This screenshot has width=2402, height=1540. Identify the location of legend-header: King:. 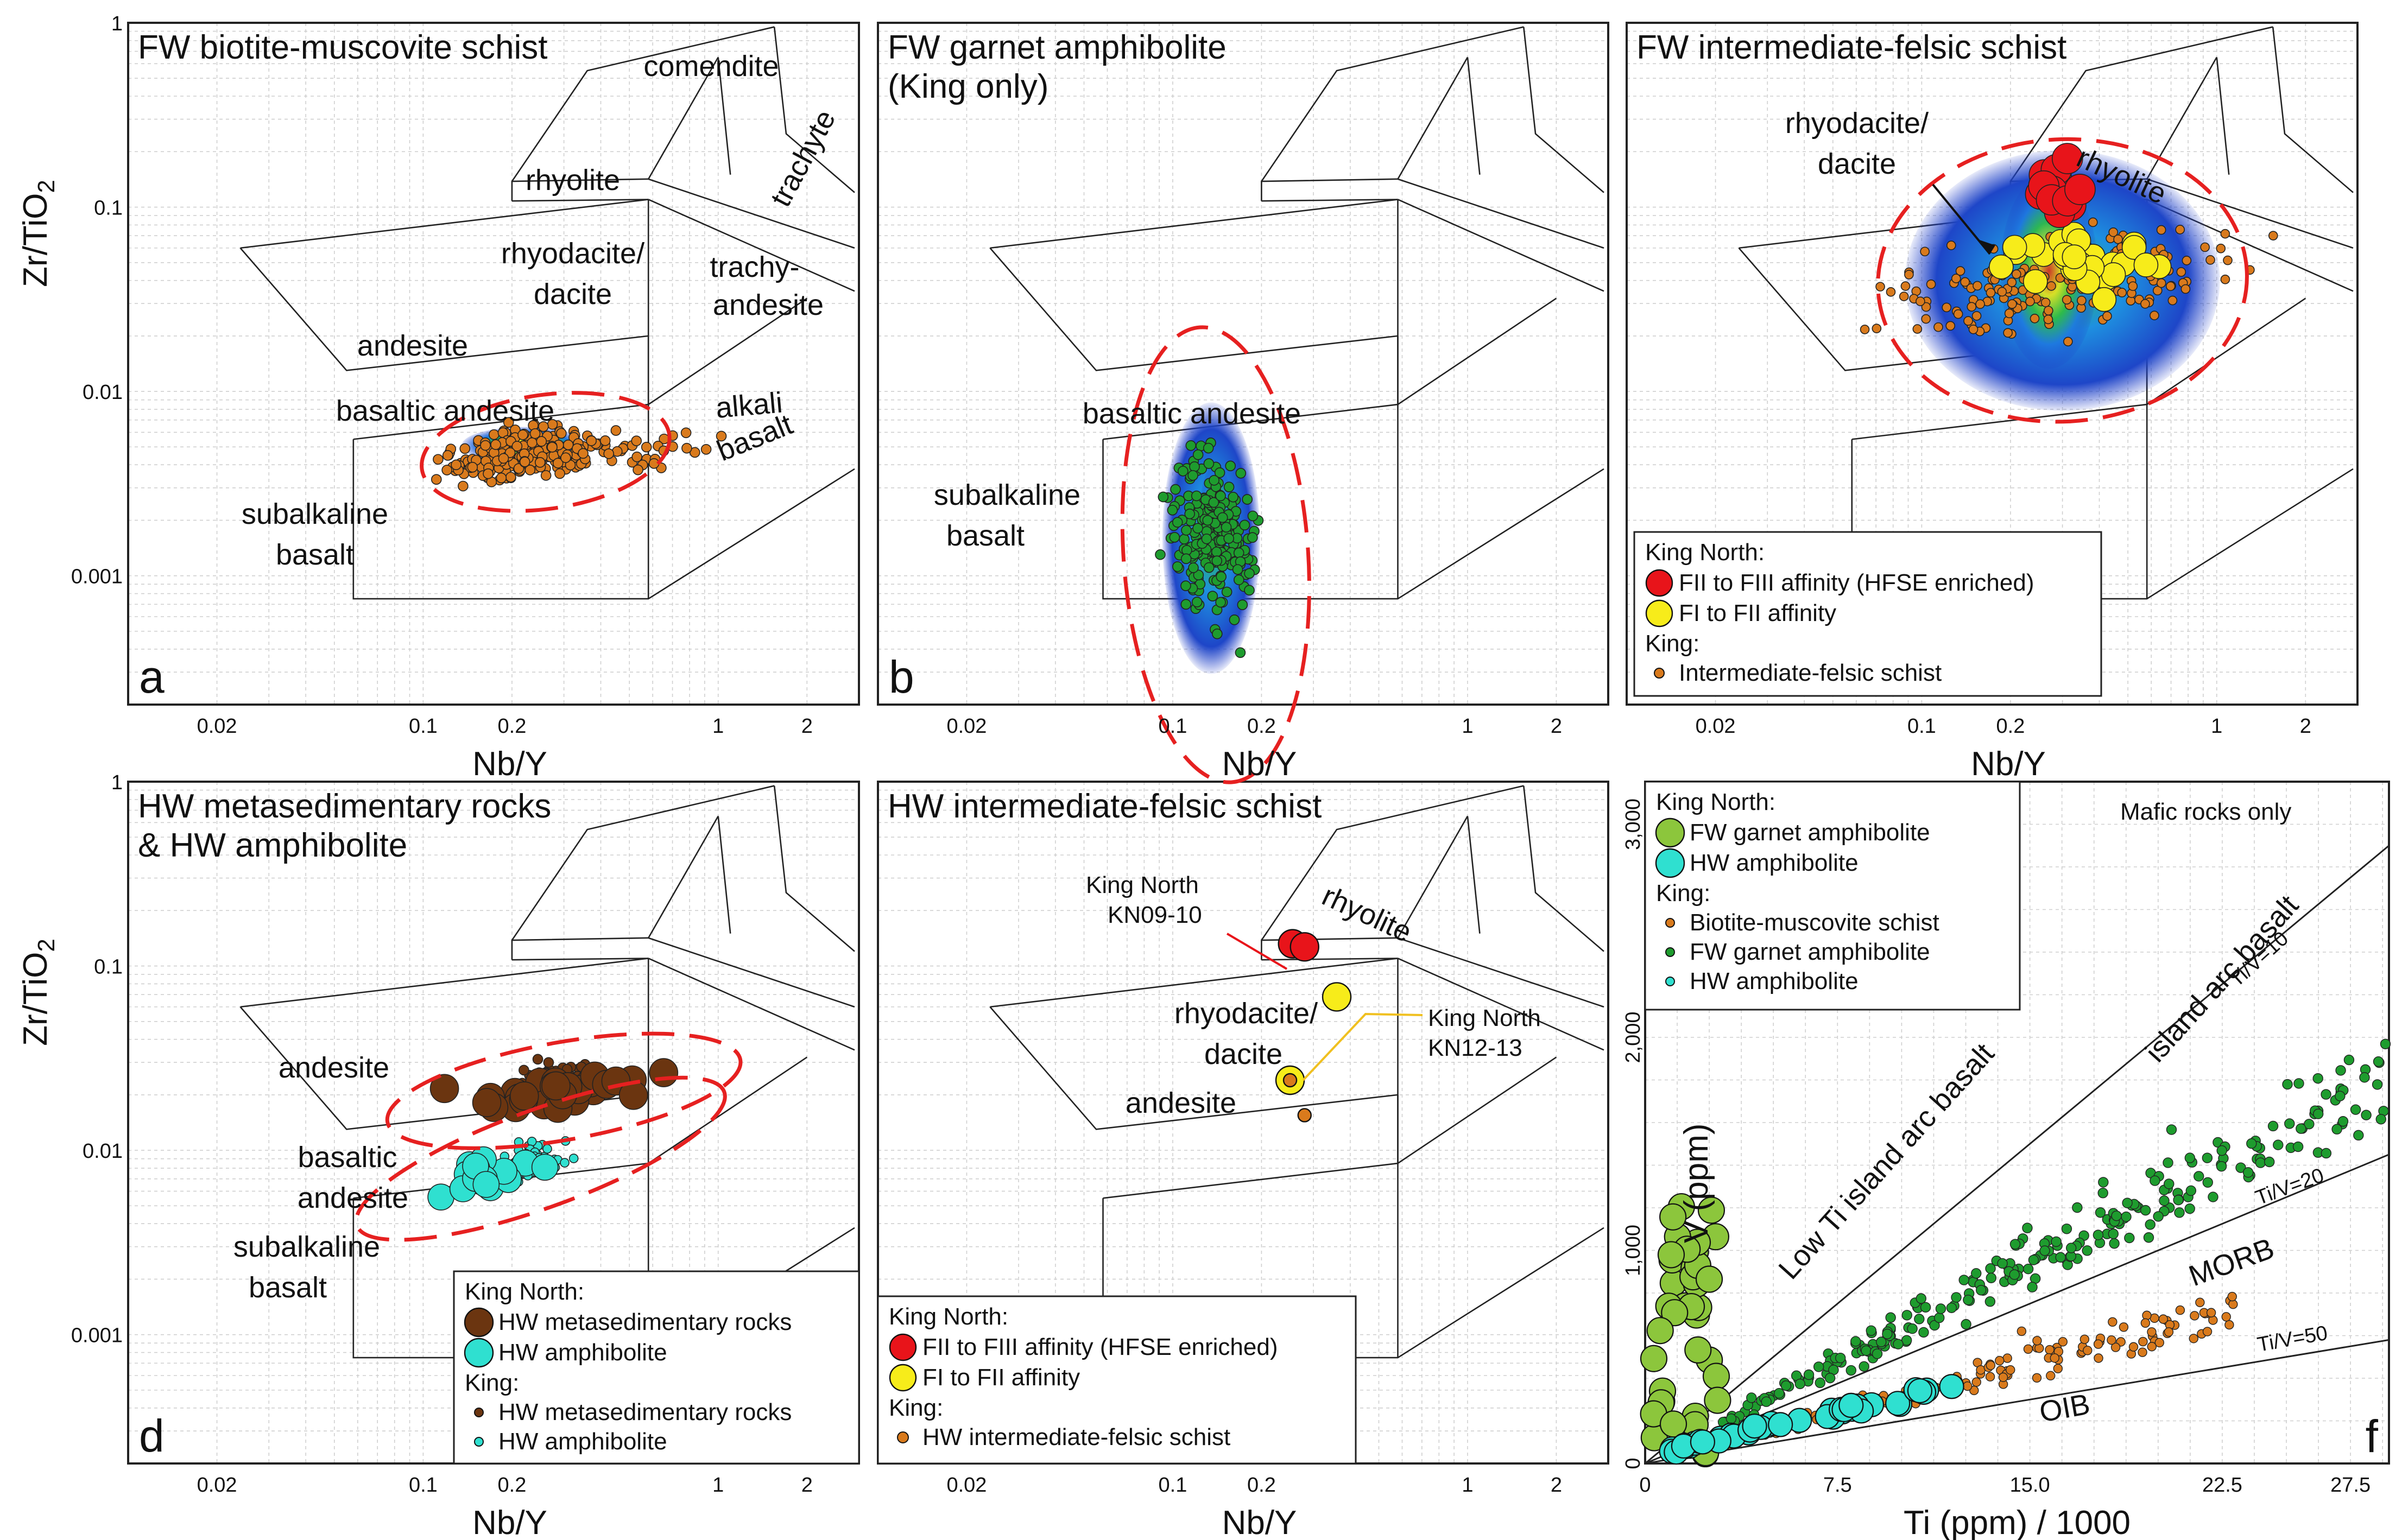
(1672, 643).